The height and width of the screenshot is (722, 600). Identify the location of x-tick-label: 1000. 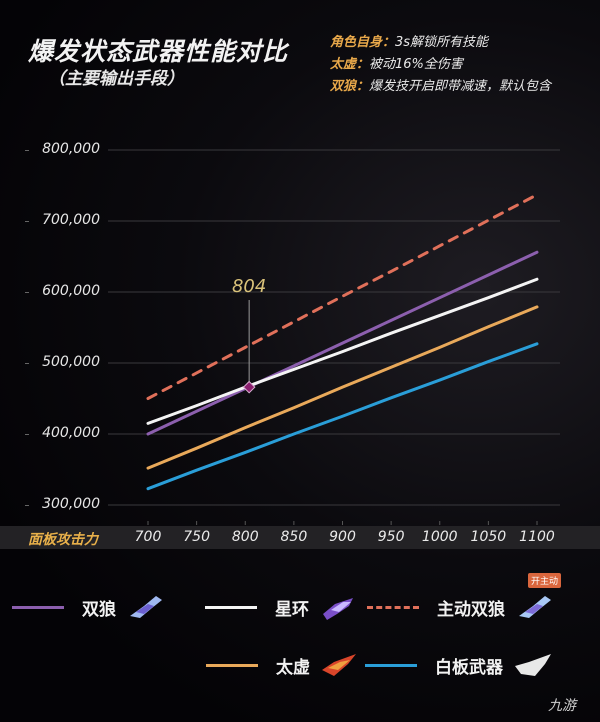
(439, 537).